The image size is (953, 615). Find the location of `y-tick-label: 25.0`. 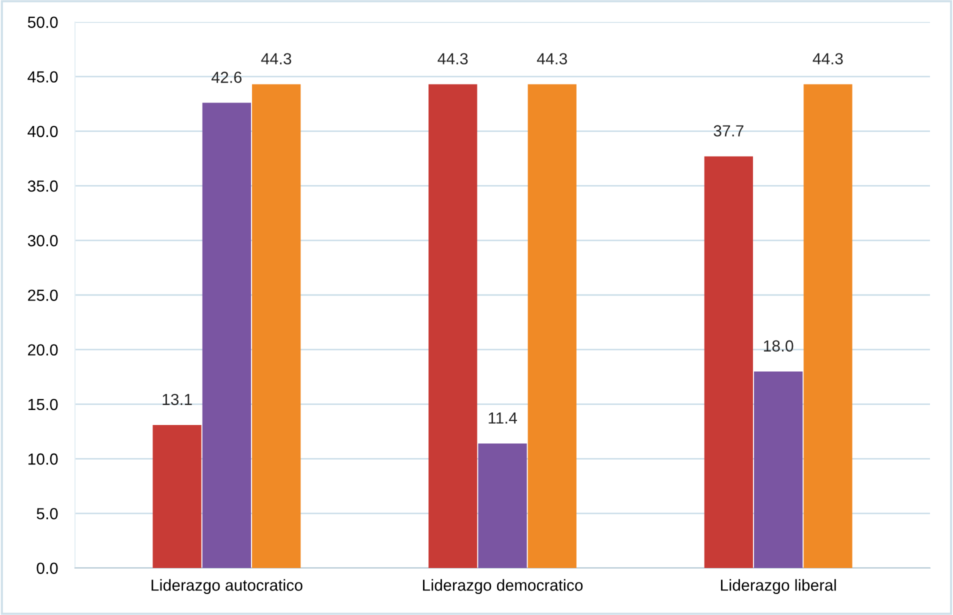

y-tick-label: 25.0 is located at coordinates (43, 295).